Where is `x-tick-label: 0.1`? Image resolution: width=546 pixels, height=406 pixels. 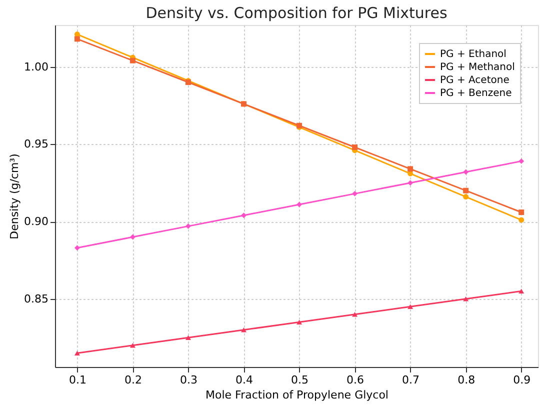
x-tick-label: 0.1 is located at coordinates (77, 380).